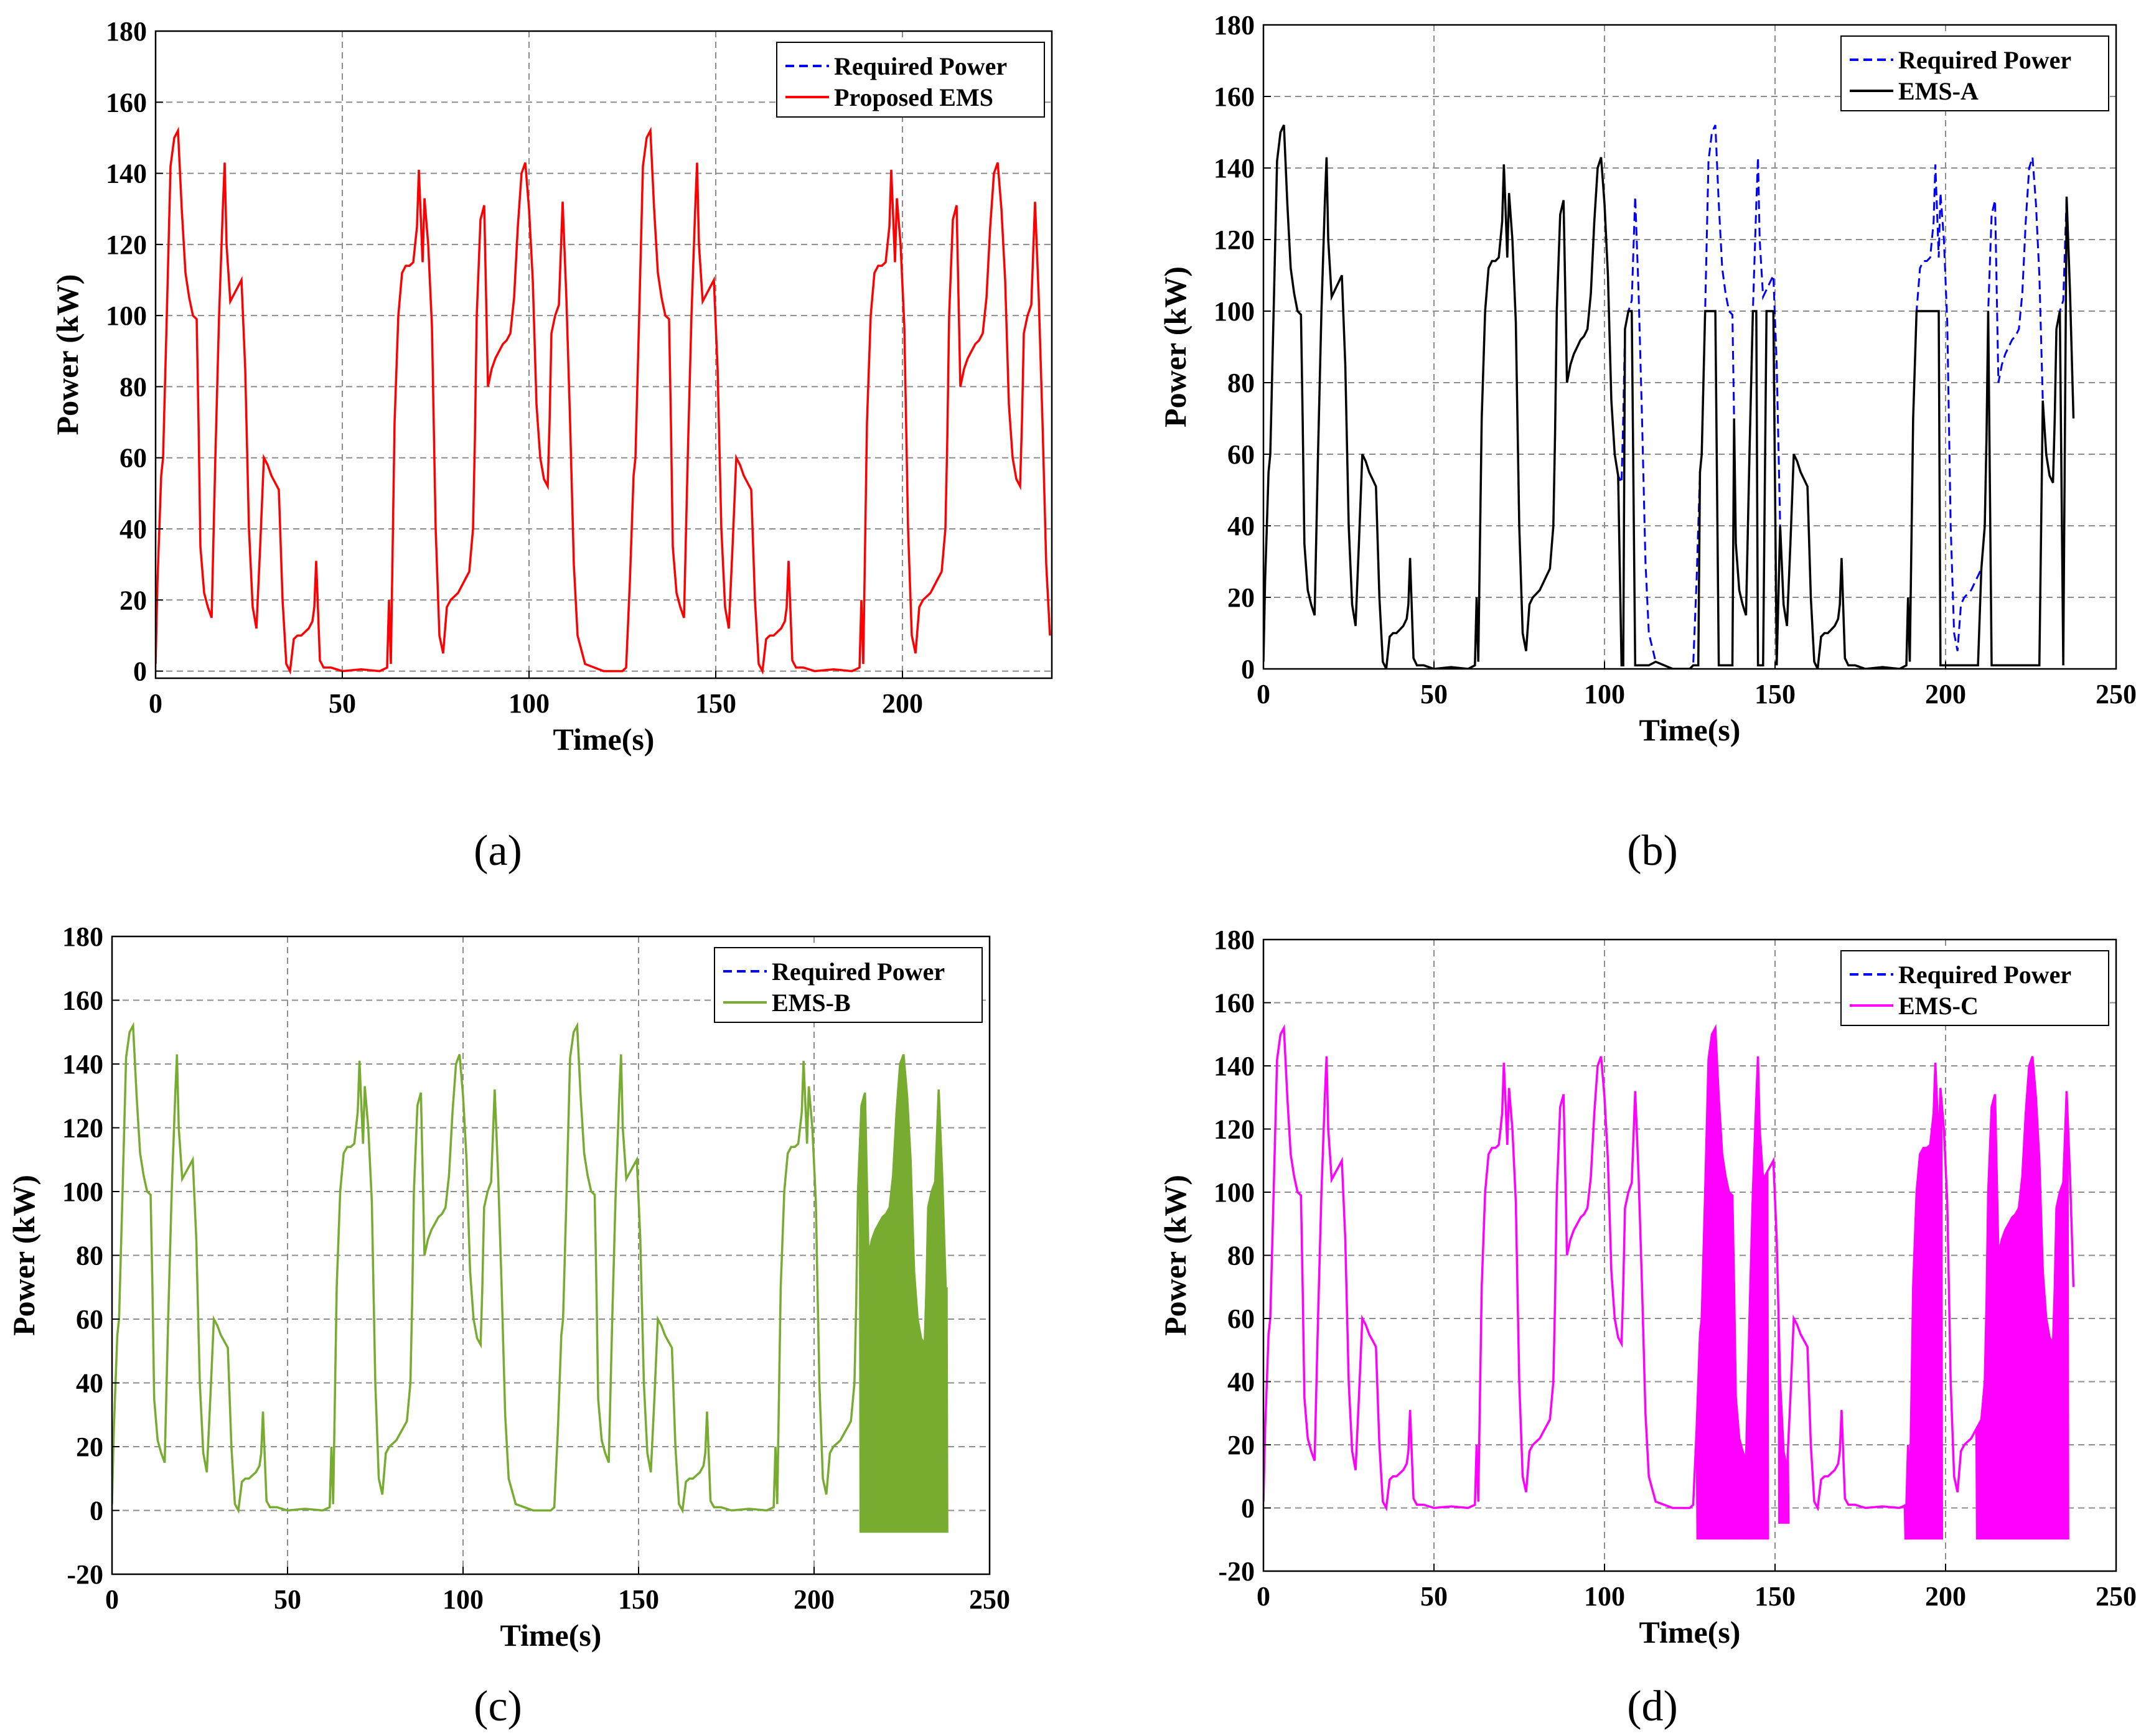 The width and height of the screenshot is (2141, 1736). What do you see at coordinates (1652, 851) in the screenshot?
I see `caption-b: (b)` at bounding box center [1652, 851].